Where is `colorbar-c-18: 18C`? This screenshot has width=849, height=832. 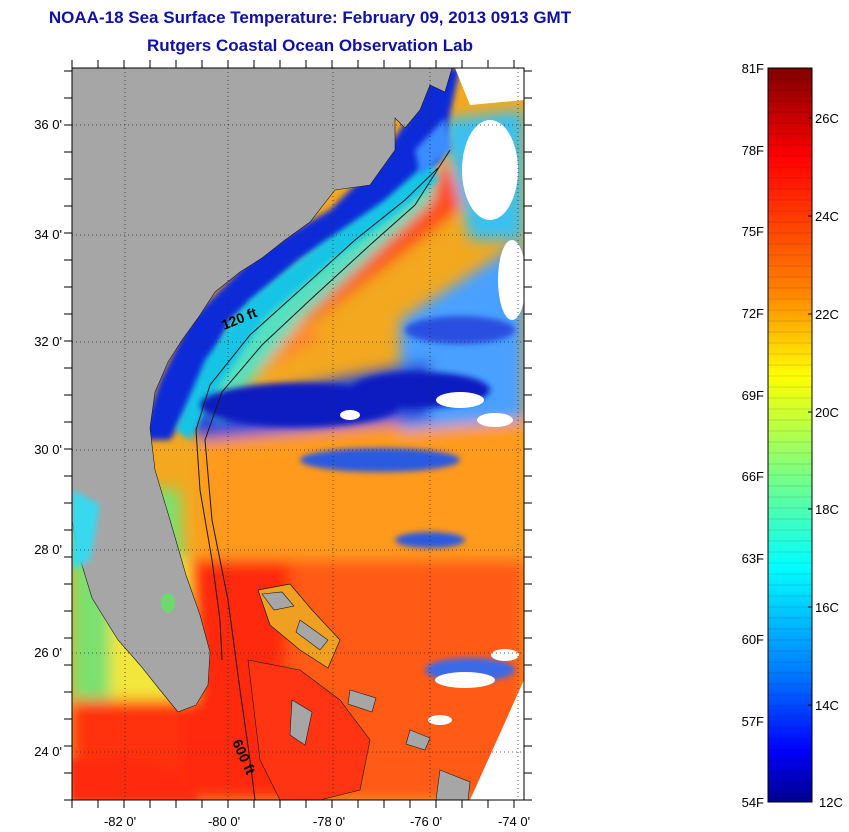
colorbar-c-18: 18C is located at coordinates (827, 509).